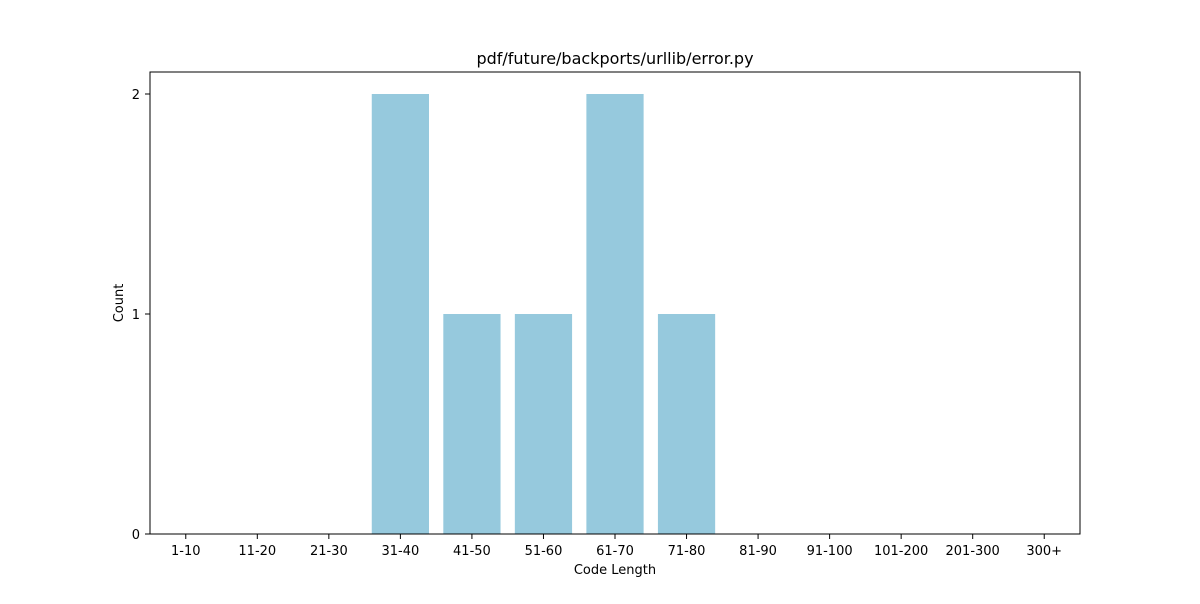 The width and height of the screenshot is (1200, 604). What do you see at coordinates (119, 303) in the screenshot?
I see `y-axis-label: Count` at bounding box center [119, 303].